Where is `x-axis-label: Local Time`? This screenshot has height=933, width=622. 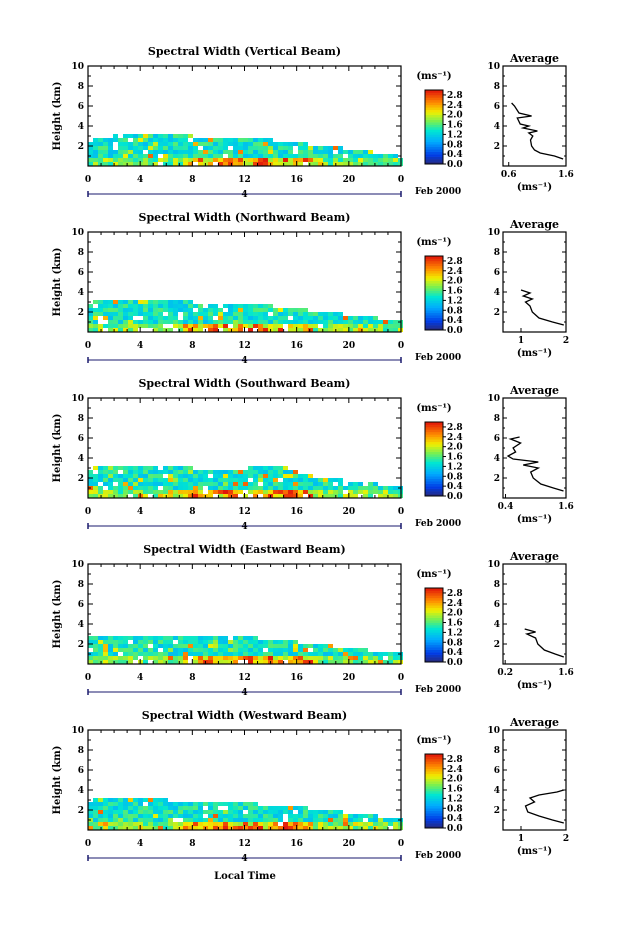
x-axis-label: Local Time is located at coordinates (245, 876).